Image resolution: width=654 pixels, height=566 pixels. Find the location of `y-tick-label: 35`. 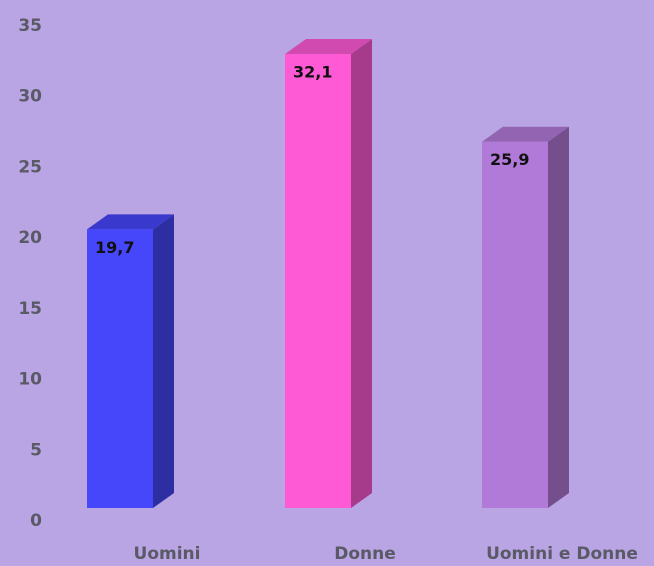

y-tick-label: 35 is located at coordinates (30, 26).